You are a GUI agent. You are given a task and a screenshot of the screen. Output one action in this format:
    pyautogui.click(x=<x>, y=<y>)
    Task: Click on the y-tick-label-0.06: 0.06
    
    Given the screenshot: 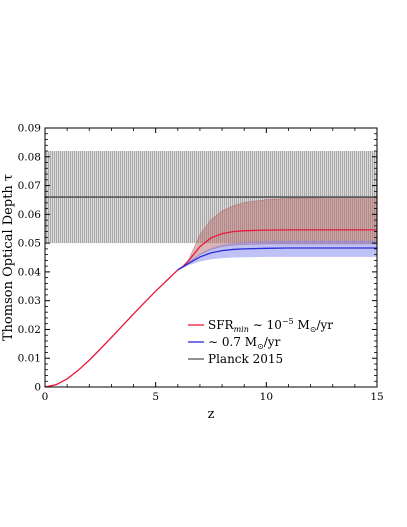 What is the action you would take?
    pyautogui.click(x=30, y=215)
    